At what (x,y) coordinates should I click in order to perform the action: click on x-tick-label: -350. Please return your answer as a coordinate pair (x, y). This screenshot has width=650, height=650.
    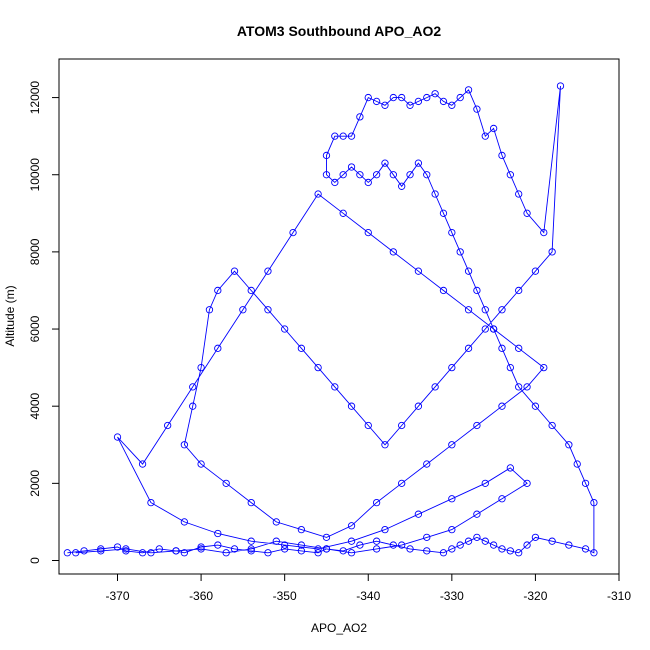
    Looking at the image, I should click on (285, 596).